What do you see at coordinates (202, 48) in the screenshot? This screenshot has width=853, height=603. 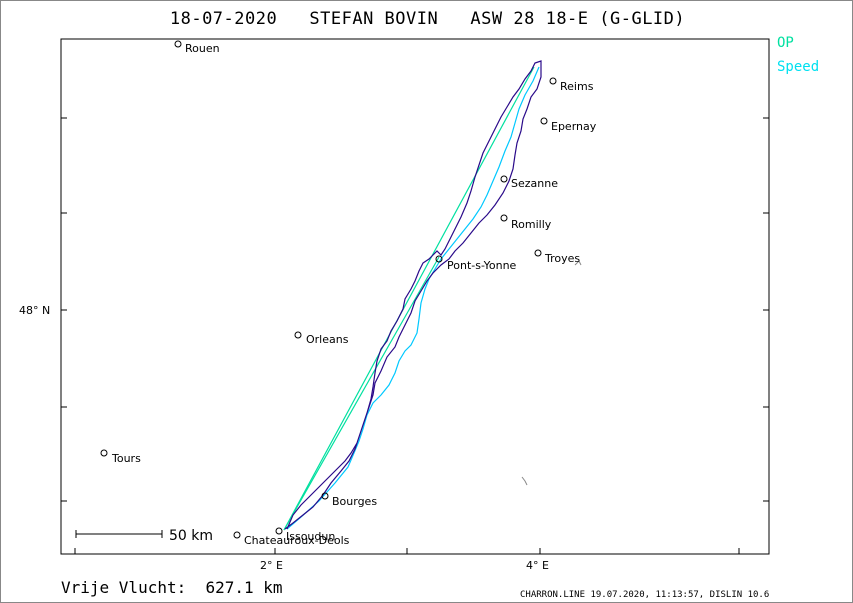 I see `city-label-rouen: Rouen` at bounding box center [202, 48].